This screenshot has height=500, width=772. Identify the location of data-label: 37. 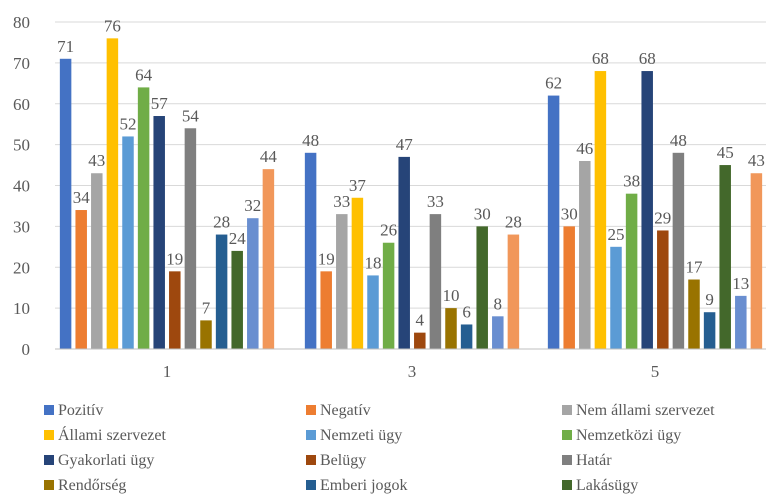
(358, 185).